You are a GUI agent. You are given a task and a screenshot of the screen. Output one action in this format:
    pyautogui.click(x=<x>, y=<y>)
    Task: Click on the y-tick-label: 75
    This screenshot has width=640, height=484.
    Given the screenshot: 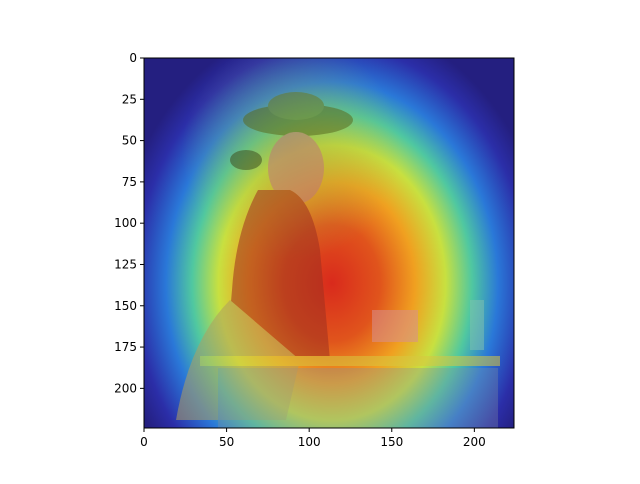 What is the action you would take?
    pyautogui.click(x=129, y=182)
    